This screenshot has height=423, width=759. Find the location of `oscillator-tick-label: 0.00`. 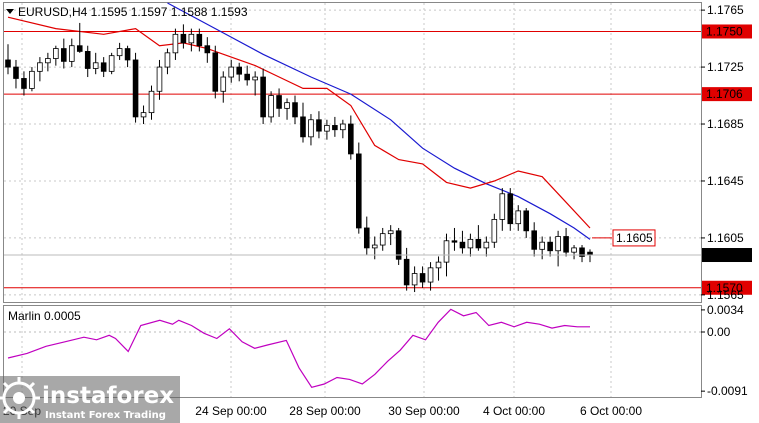

oscillator-tick-label: 0.00 is located at coordinates (719, 332).